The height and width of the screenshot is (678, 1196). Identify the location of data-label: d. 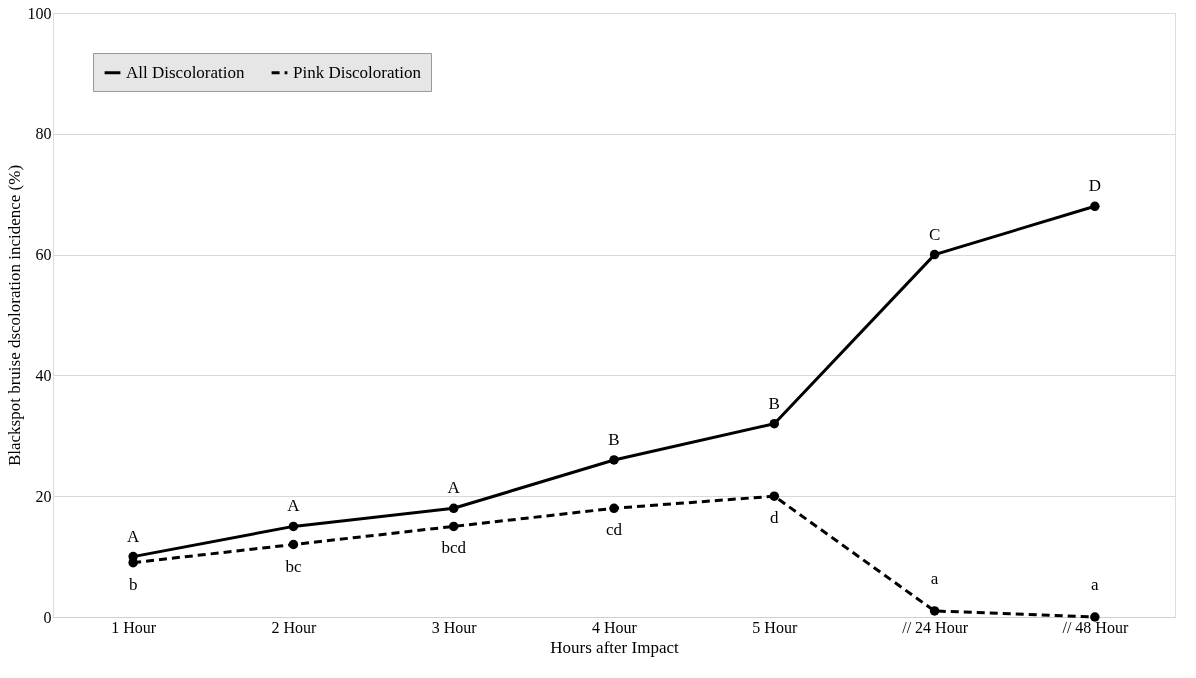
(775, 518).